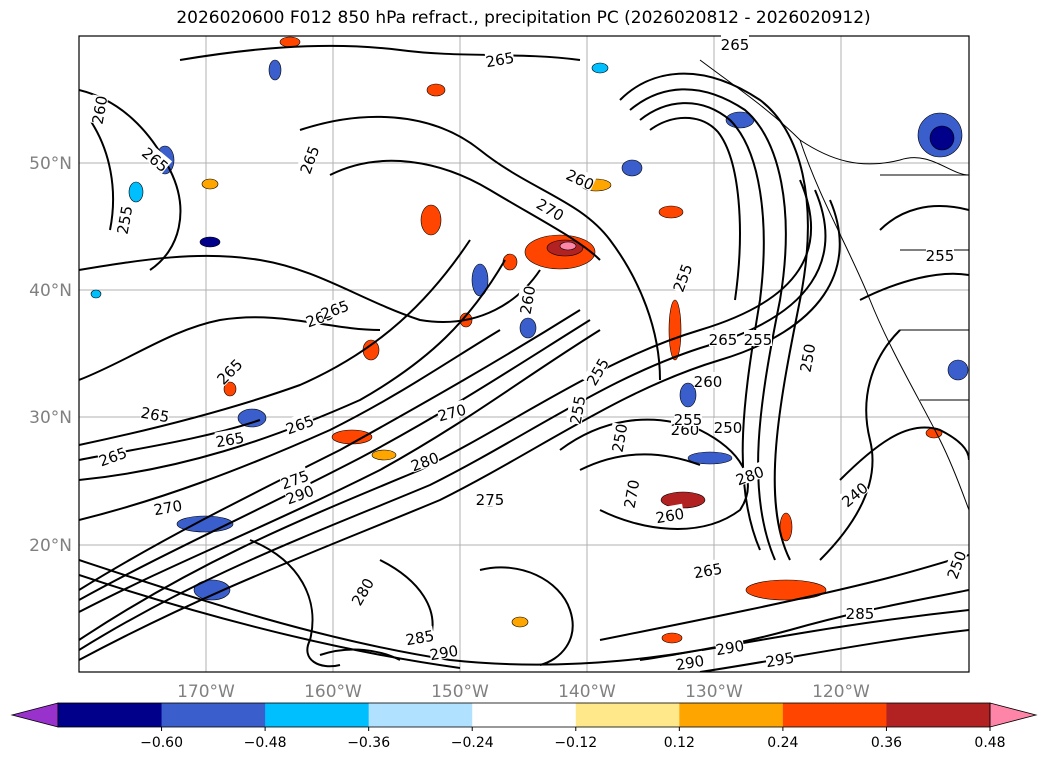 This screenshot has height=769, width=1047. Describe the element at coordinates (523, 692) in the screenshot. I see `lon-axis-labels: 170°W 160°W 150°W 140°W 130°W 120°W` at that location.